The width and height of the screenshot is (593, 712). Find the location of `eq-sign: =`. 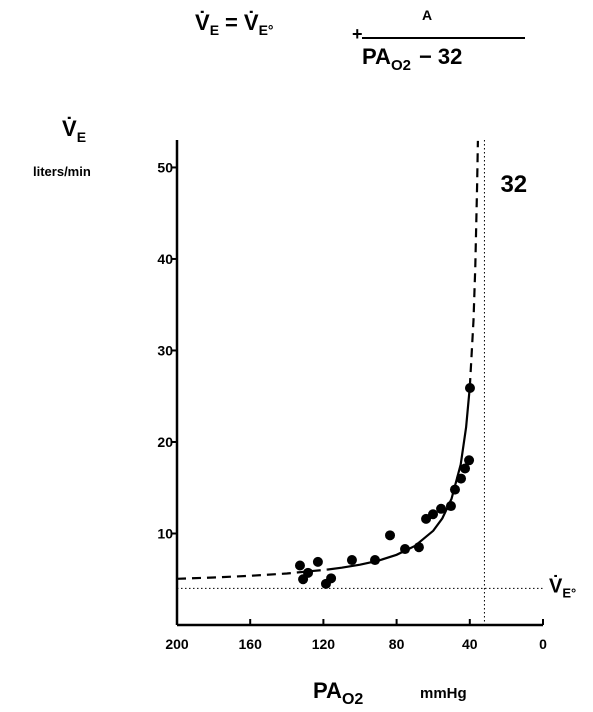

eq-sign: = is located at coordinates (231, 22).